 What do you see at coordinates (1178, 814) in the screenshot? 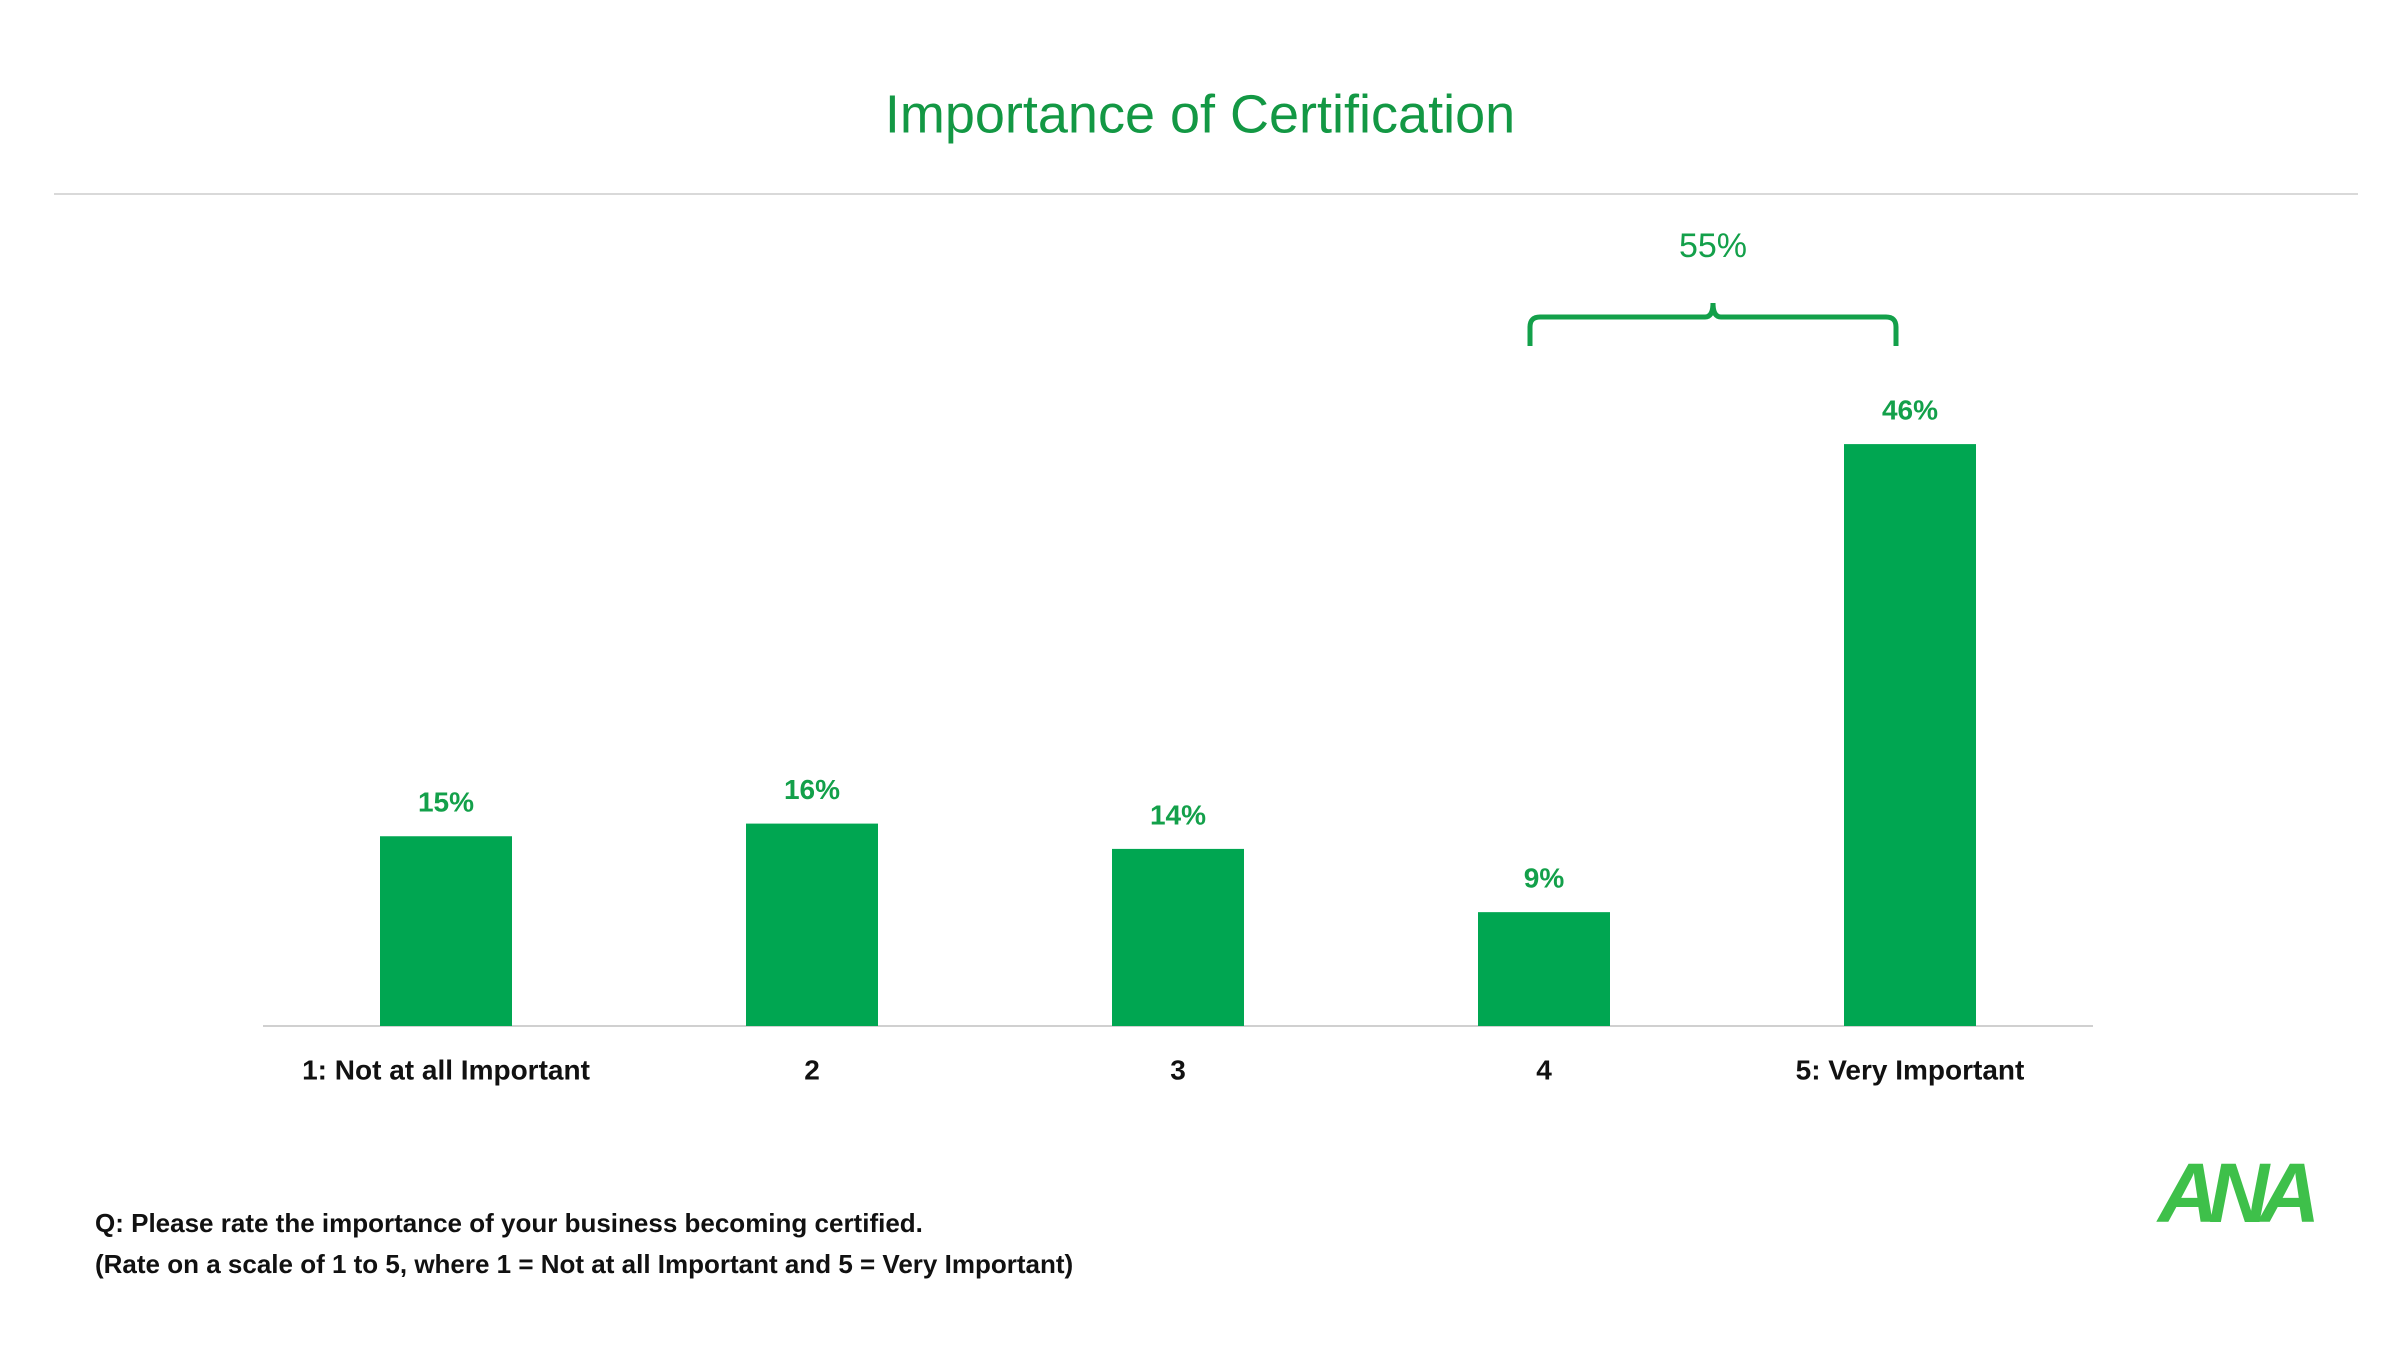
I see `data-label: 14%` at bounding box center [1178, 814].